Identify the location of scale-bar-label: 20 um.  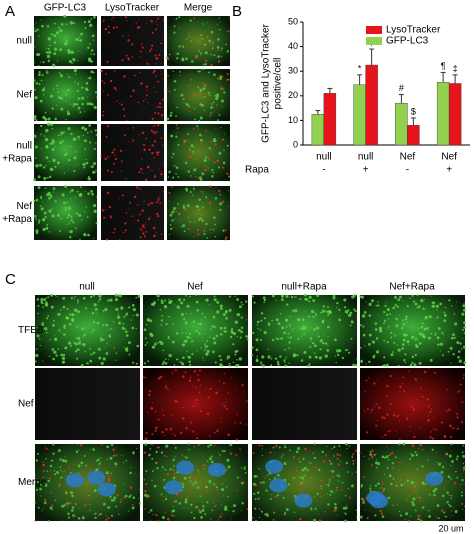
(450, 528).